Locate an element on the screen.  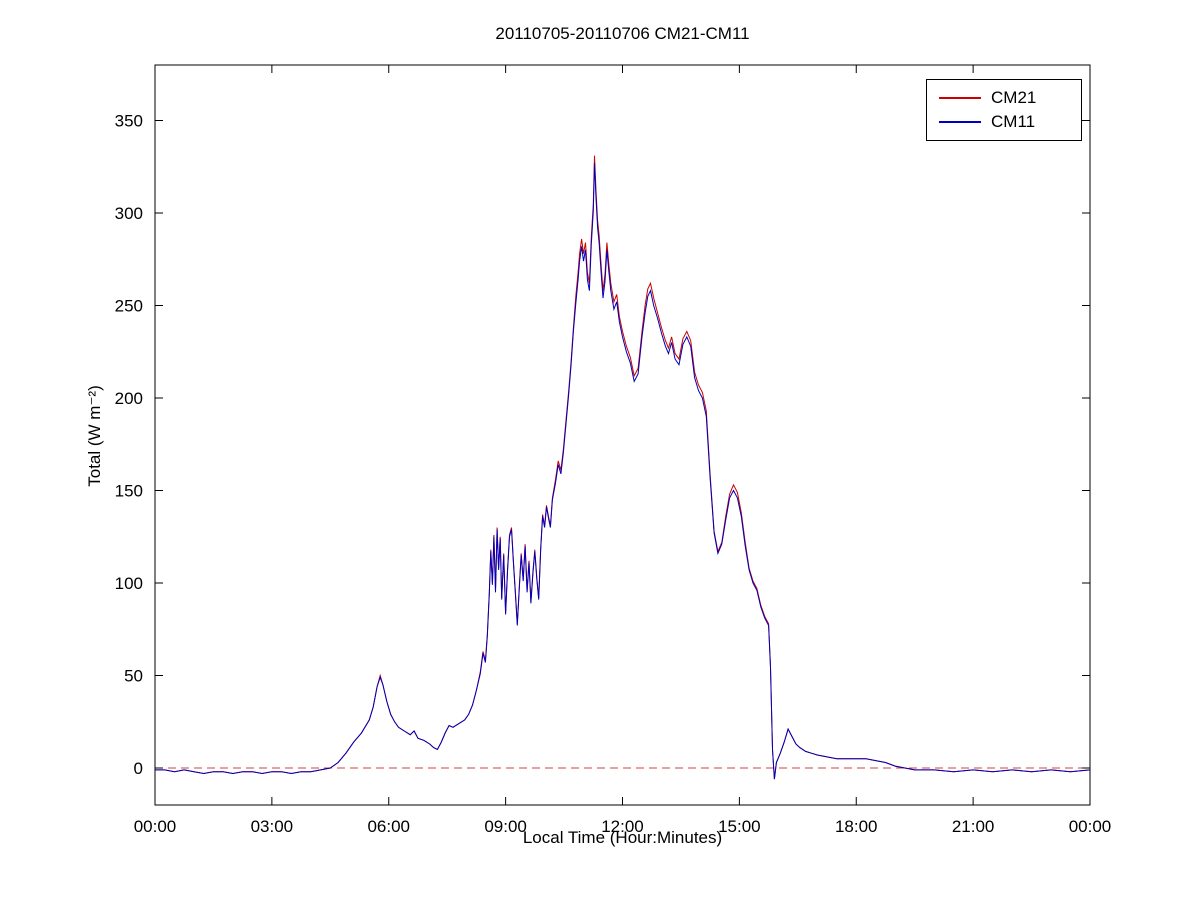
x-tick-label: 18:00 is located at coordinates (856, 826).